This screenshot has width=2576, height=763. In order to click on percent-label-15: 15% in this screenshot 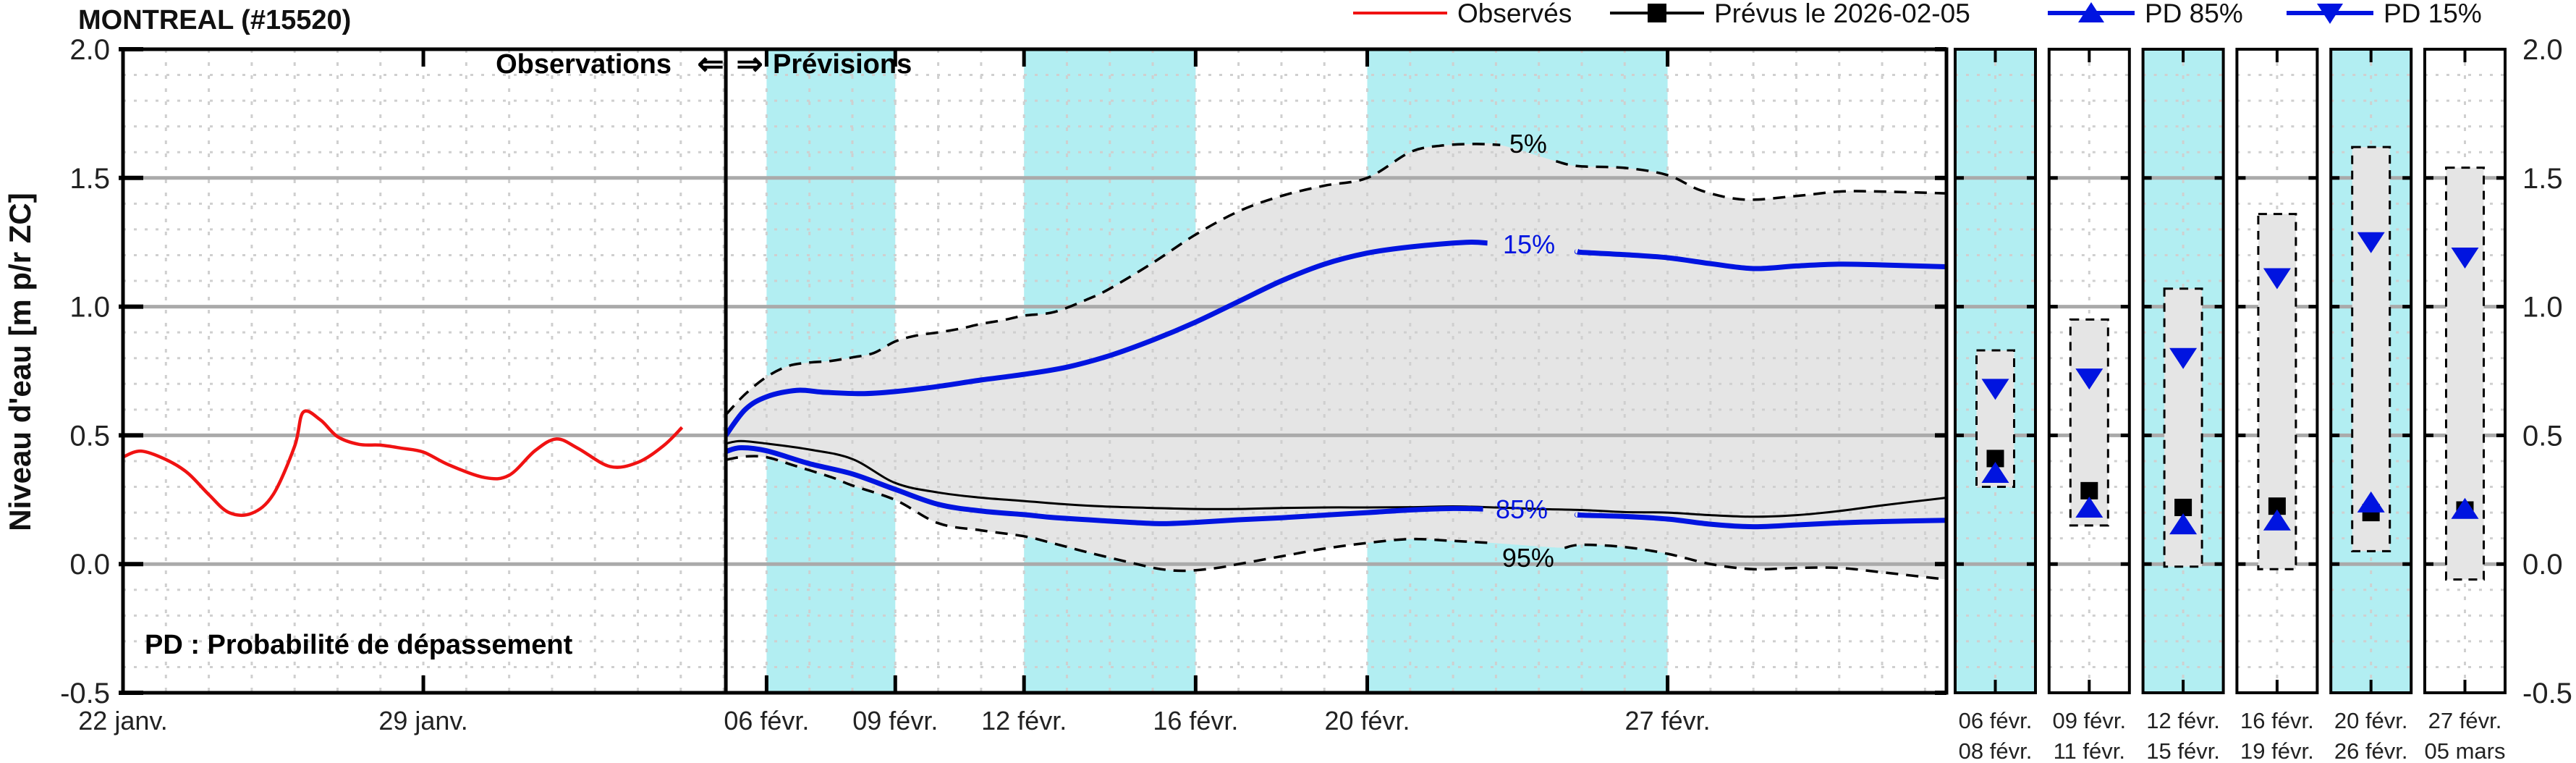, I will do `click(1529, 244)`.